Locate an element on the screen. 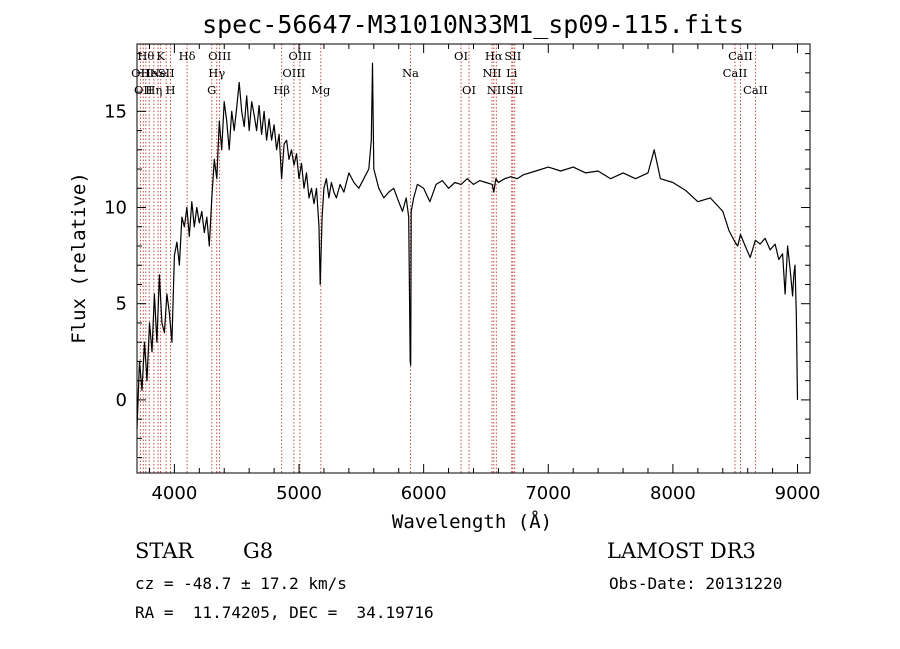 The width and height of the screenshot is (900, 649). line-label-4: Hη is located at coordinates (153, 90).